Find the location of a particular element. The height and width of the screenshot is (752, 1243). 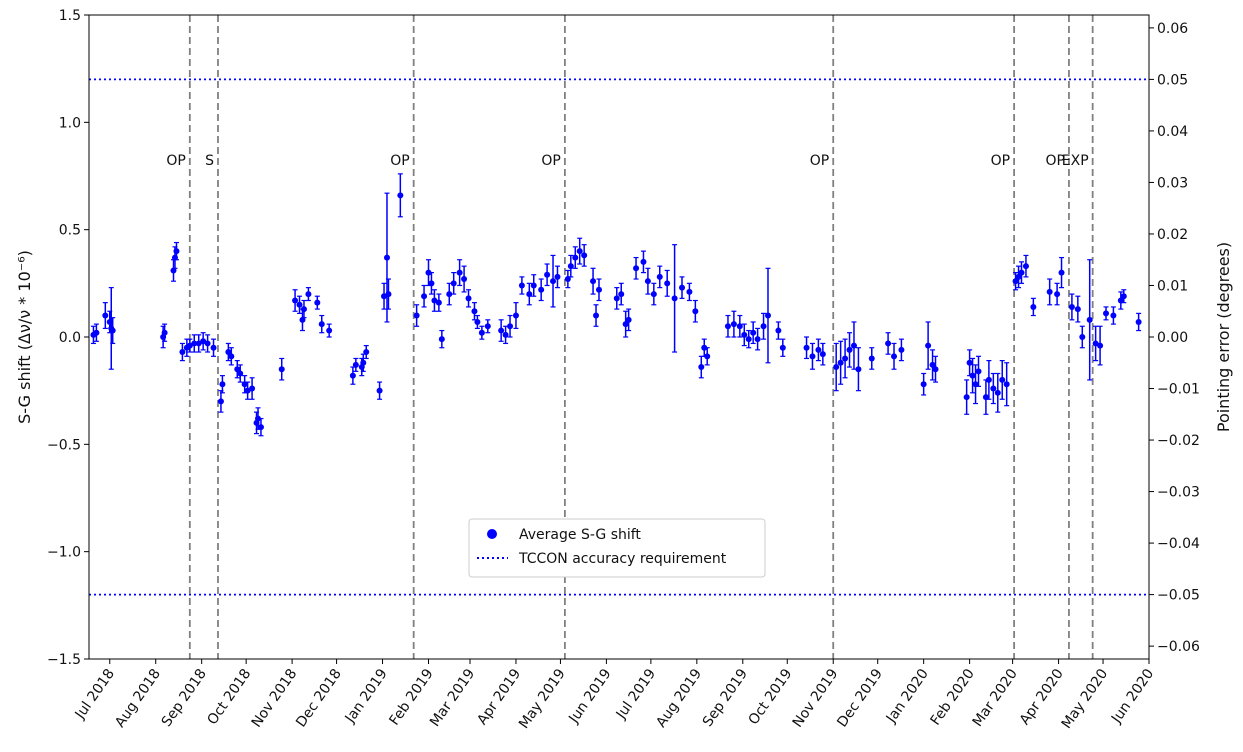

y-tick-label-right: −0.05 is located at coordinates (1178, 596).